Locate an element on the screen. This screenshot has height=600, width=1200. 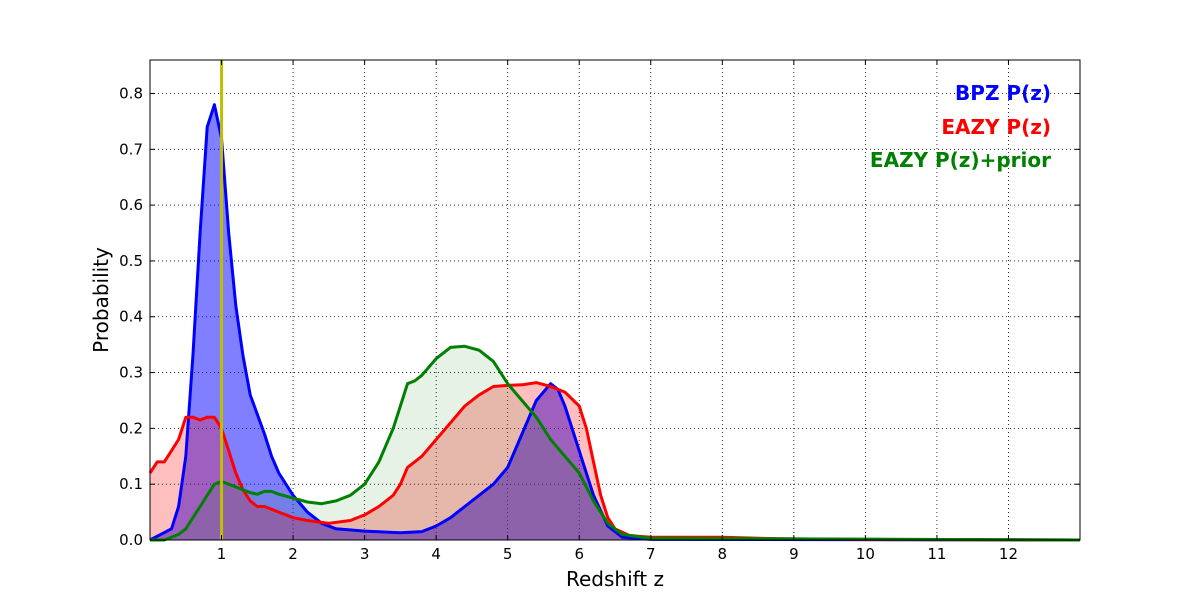
legend-label-eazy-prior: EAZY P(z)+prior is located at coordinates (960, 160).